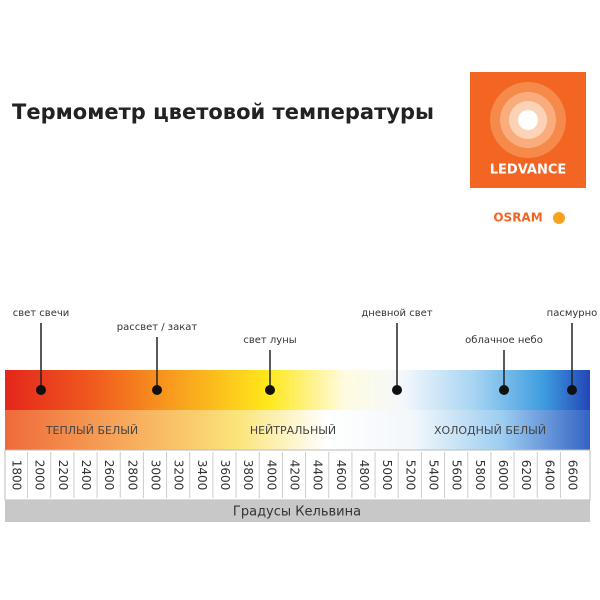 This screenshot has height=600, width=600. I want to click on tick-label: 5000, so click(387, 475).